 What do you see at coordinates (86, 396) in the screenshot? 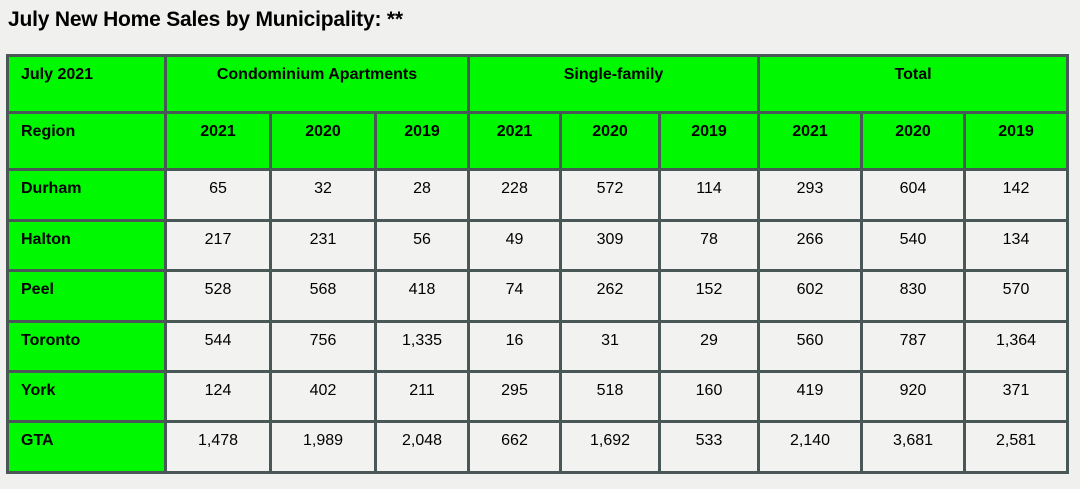
I see `region-cell: York` at bounding box center [86, 396].